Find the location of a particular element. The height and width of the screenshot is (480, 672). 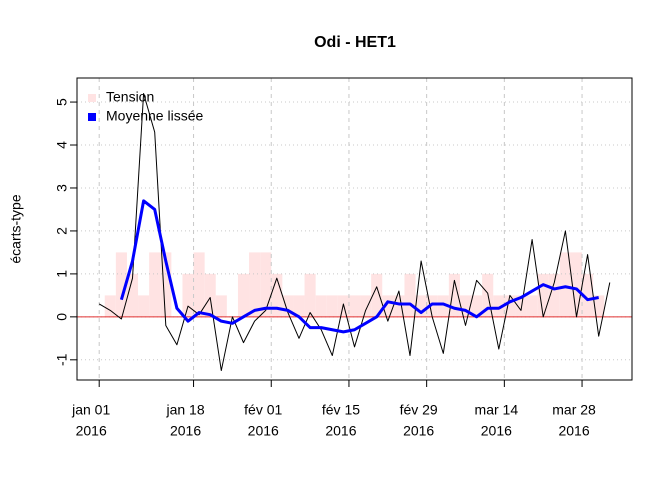

y-tick-label: -1 is located at coordinates (62, 359).